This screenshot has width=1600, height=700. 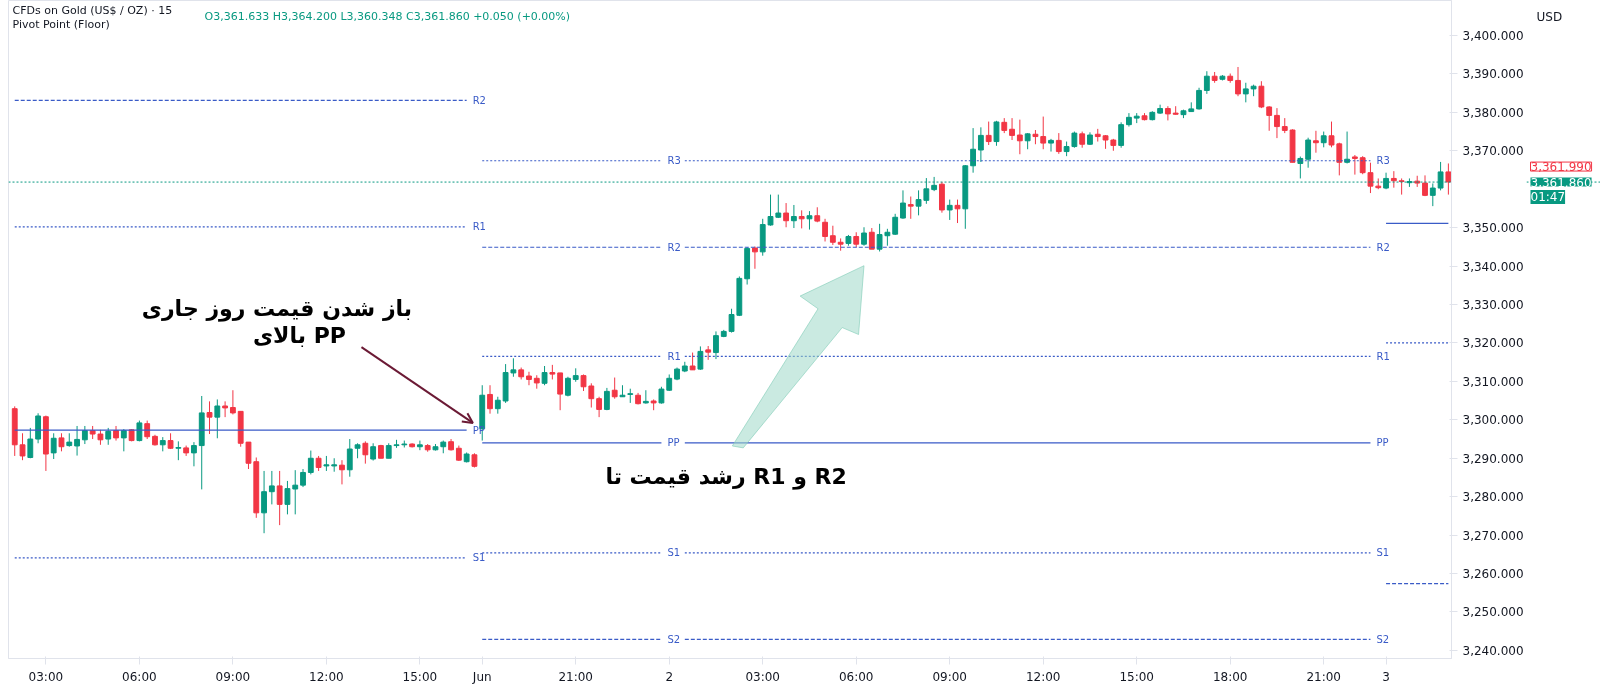 I want to click on text: R3, so click(x=1383, y=161).